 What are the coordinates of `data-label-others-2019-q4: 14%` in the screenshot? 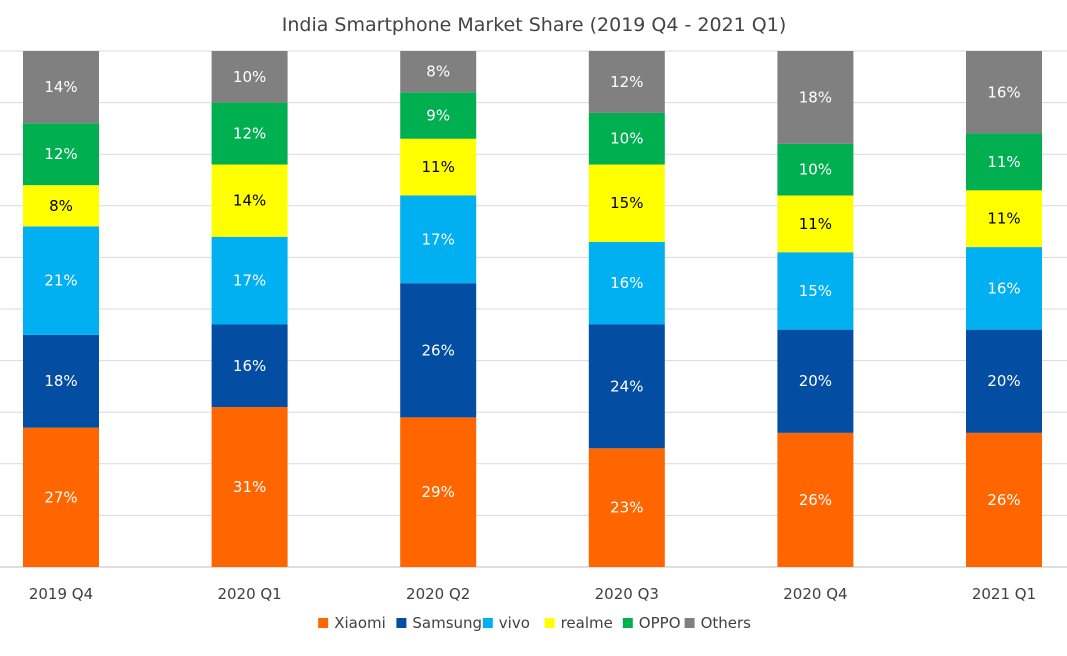 It's located at (60, 87).